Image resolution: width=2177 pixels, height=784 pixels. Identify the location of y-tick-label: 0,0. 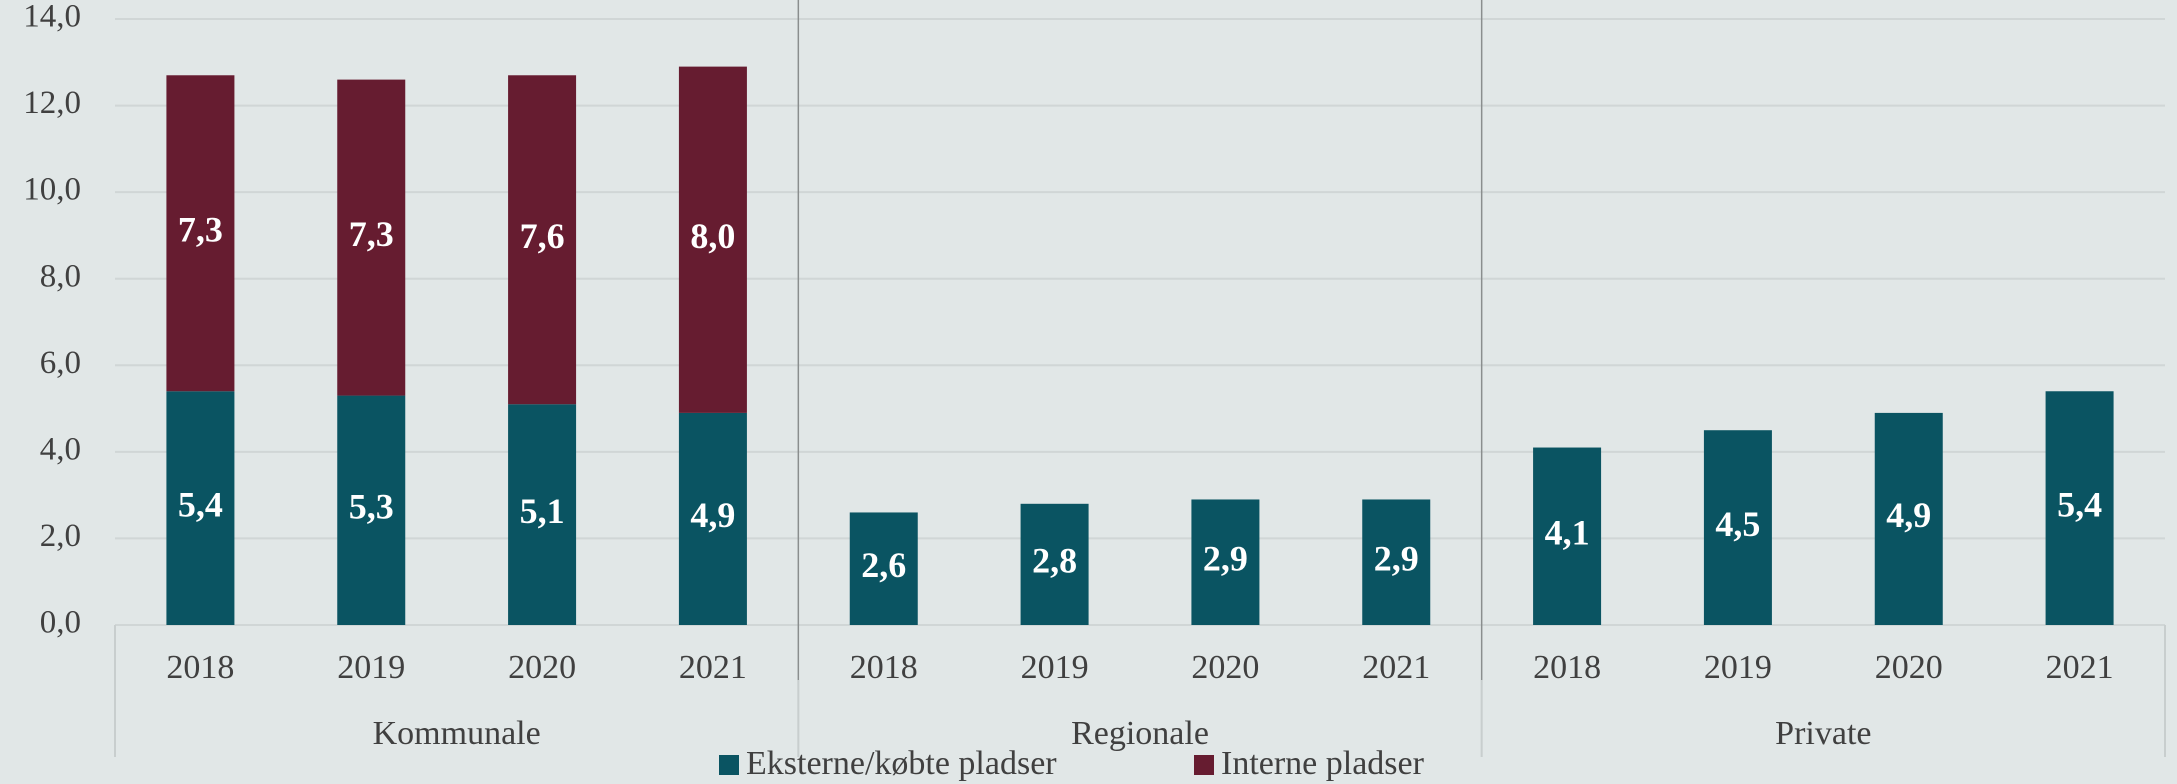
(60, 623).